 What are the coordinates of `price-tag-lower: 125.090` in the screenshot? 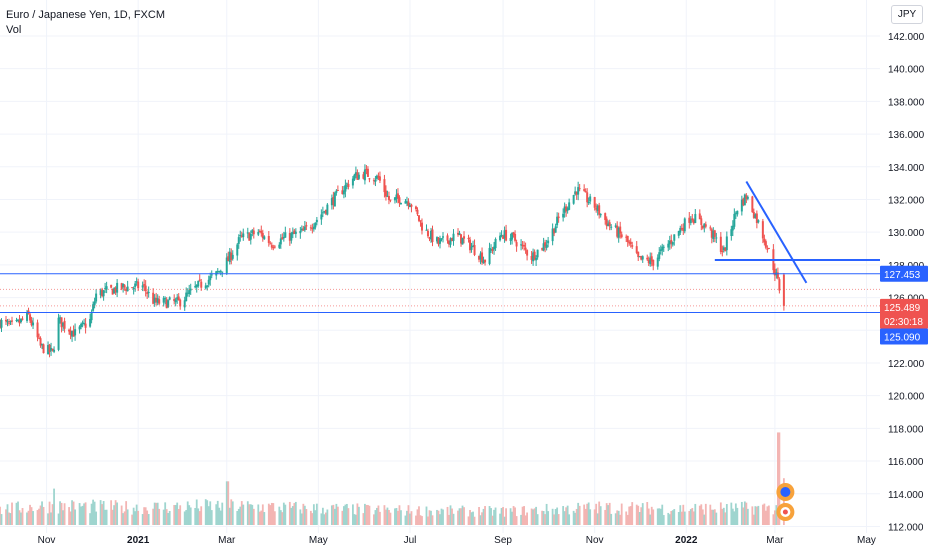 It's located at (904, 336).